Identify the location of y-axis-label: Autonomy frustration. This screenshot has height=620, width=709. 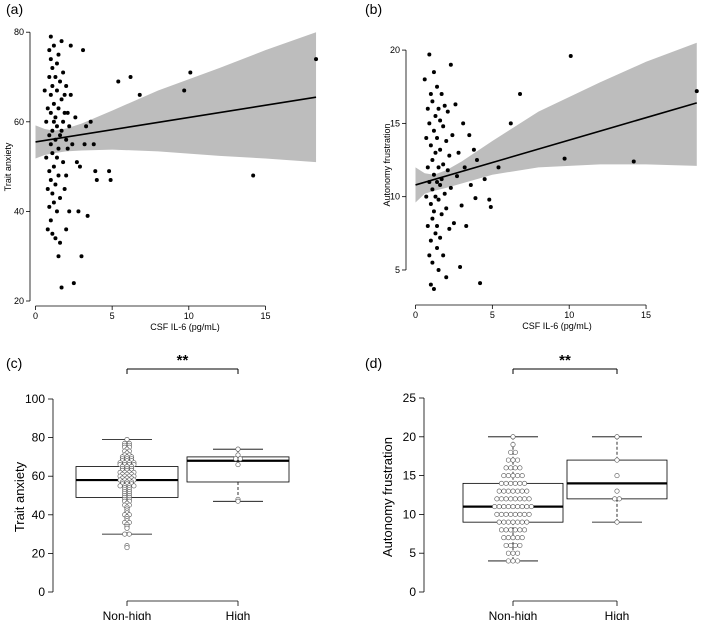
(387, 497).